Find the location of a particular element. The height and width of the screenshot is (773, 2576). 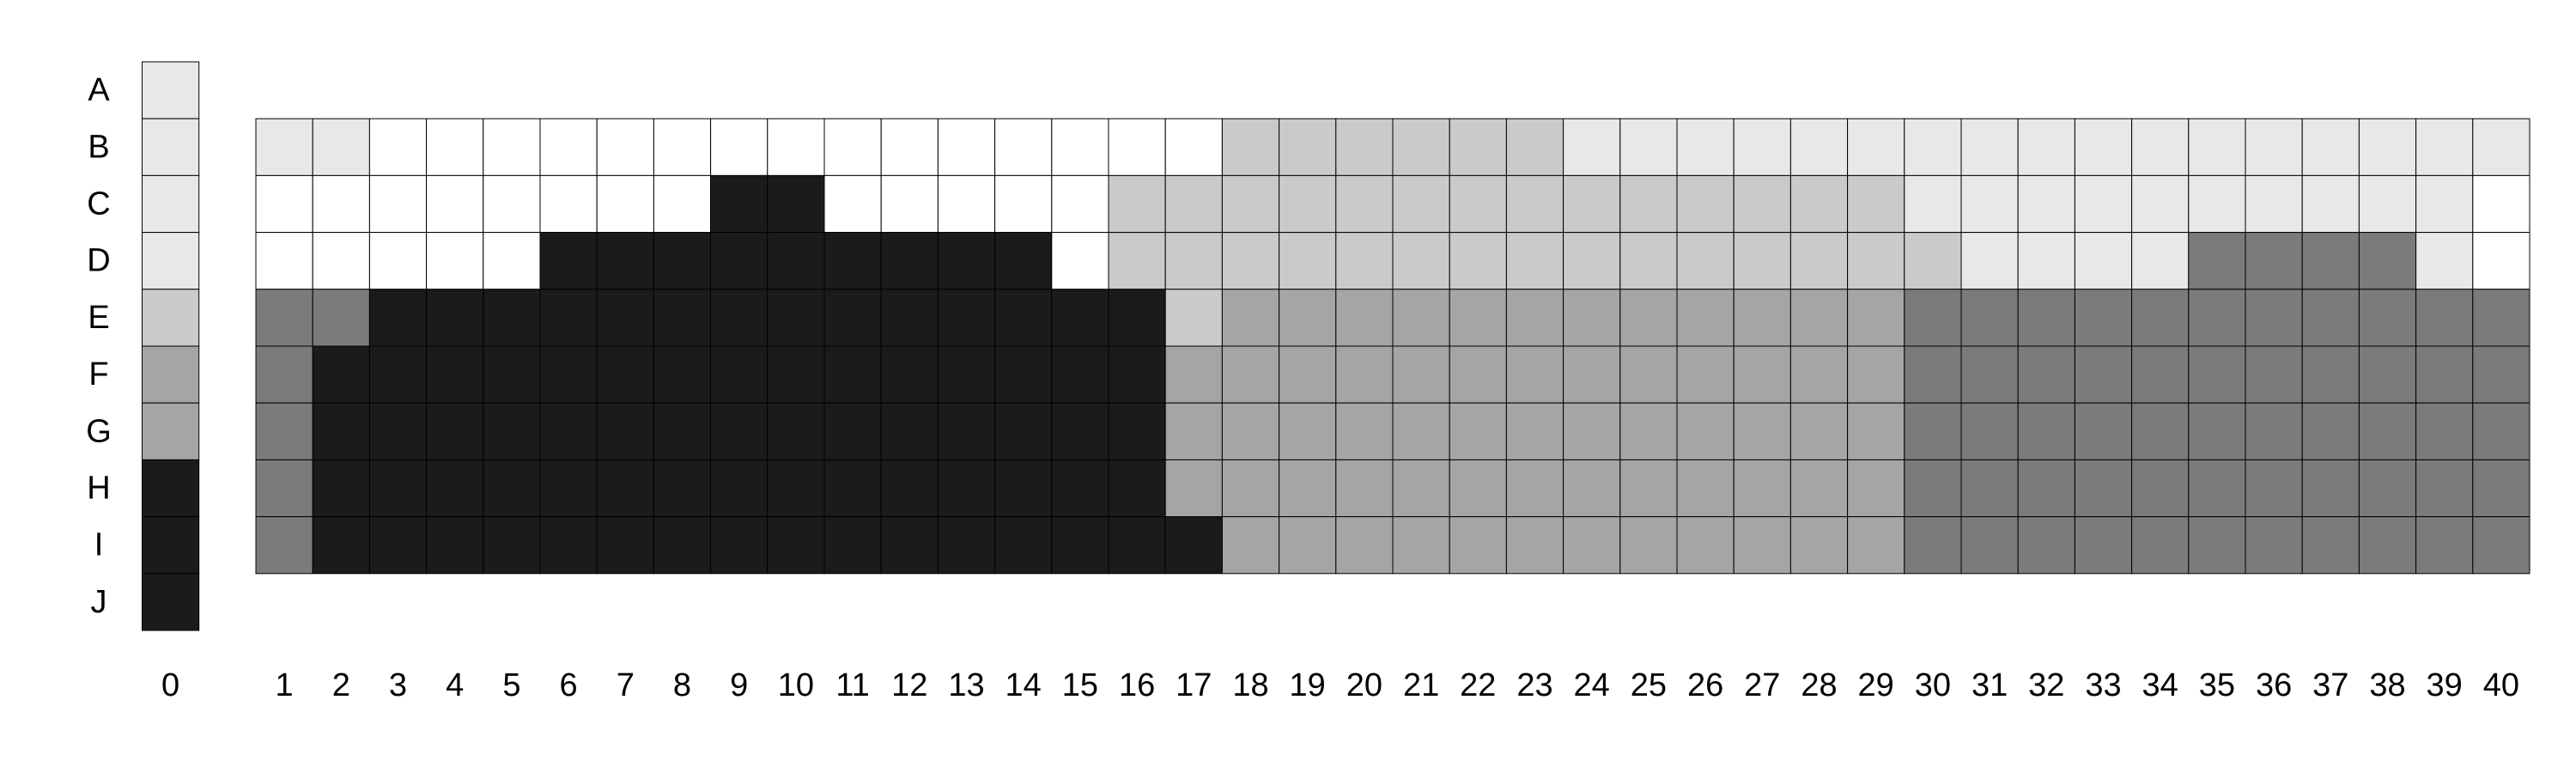

column-label-7: 7 is located at coordinates (626, 685).